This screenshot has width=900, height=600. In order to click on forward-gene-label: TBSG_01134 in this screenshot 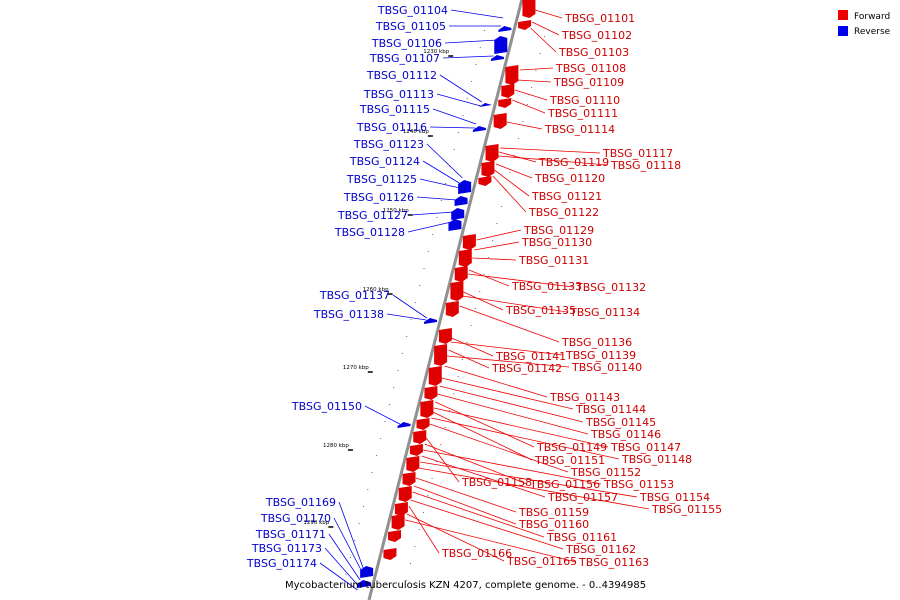, I will do `click(604, 312)`.